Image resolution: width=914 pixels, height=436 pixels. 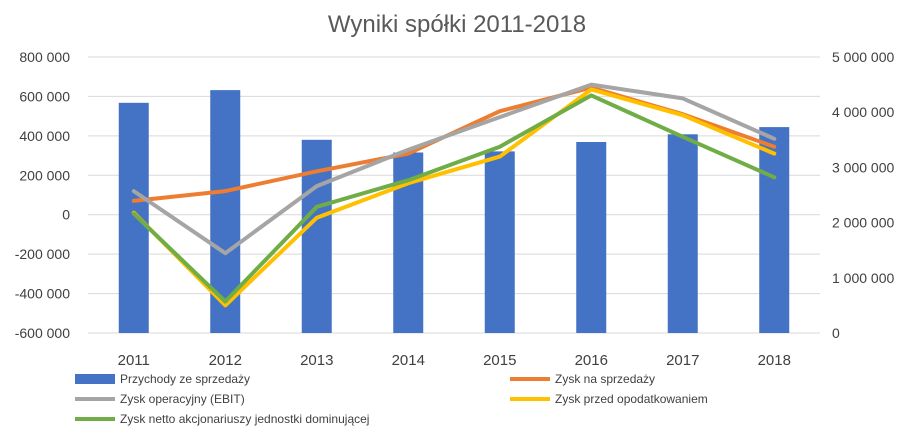 I want to click on x-tick-label: 2014, so click(x=408, y=360).